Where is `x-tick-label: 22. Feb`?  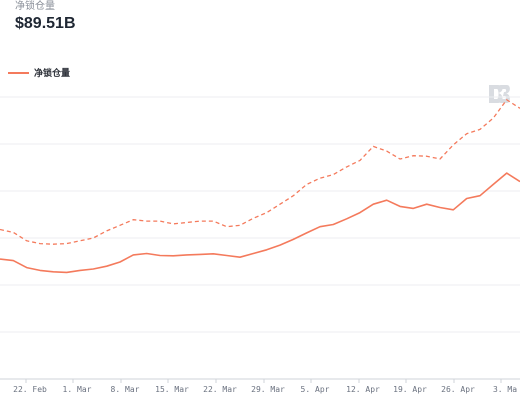 x-tick-label: 22. Feb is located at coordinates (30, 389).